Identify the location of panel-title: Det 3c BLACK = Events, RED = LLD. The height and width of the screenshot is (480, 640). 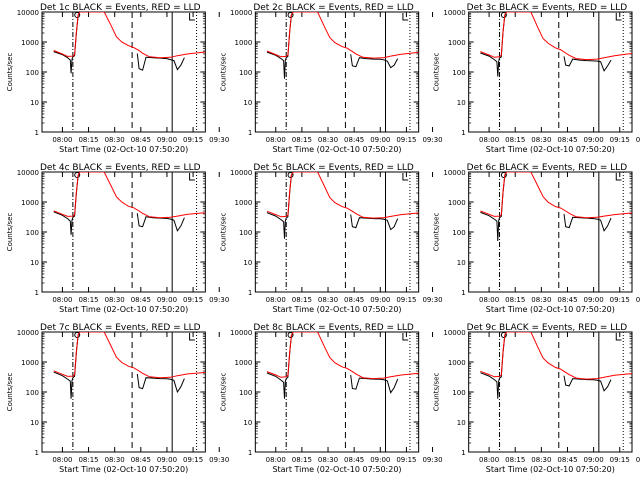
(547, 8).